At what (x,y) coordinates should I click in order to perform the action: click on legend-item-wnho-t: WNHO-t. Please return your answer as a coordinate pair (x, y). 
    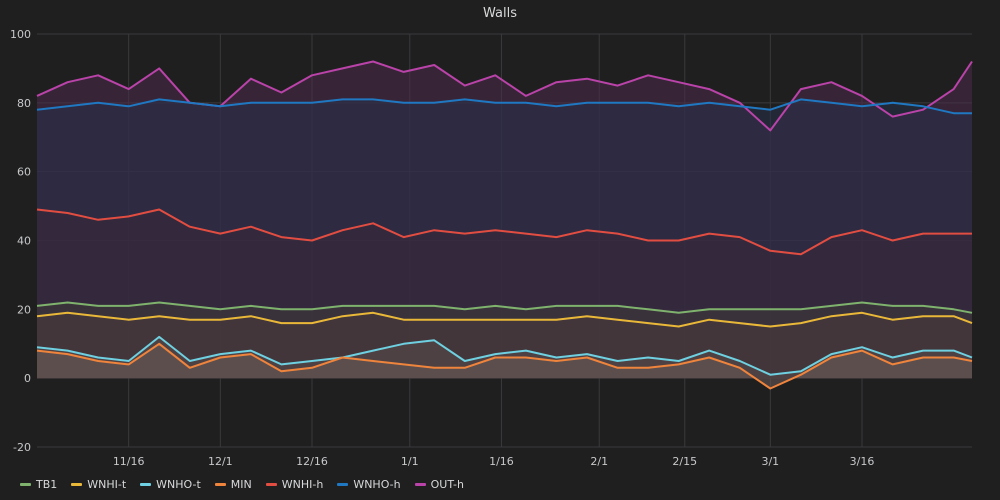
    Looking at the image, I should click on (170, 484).